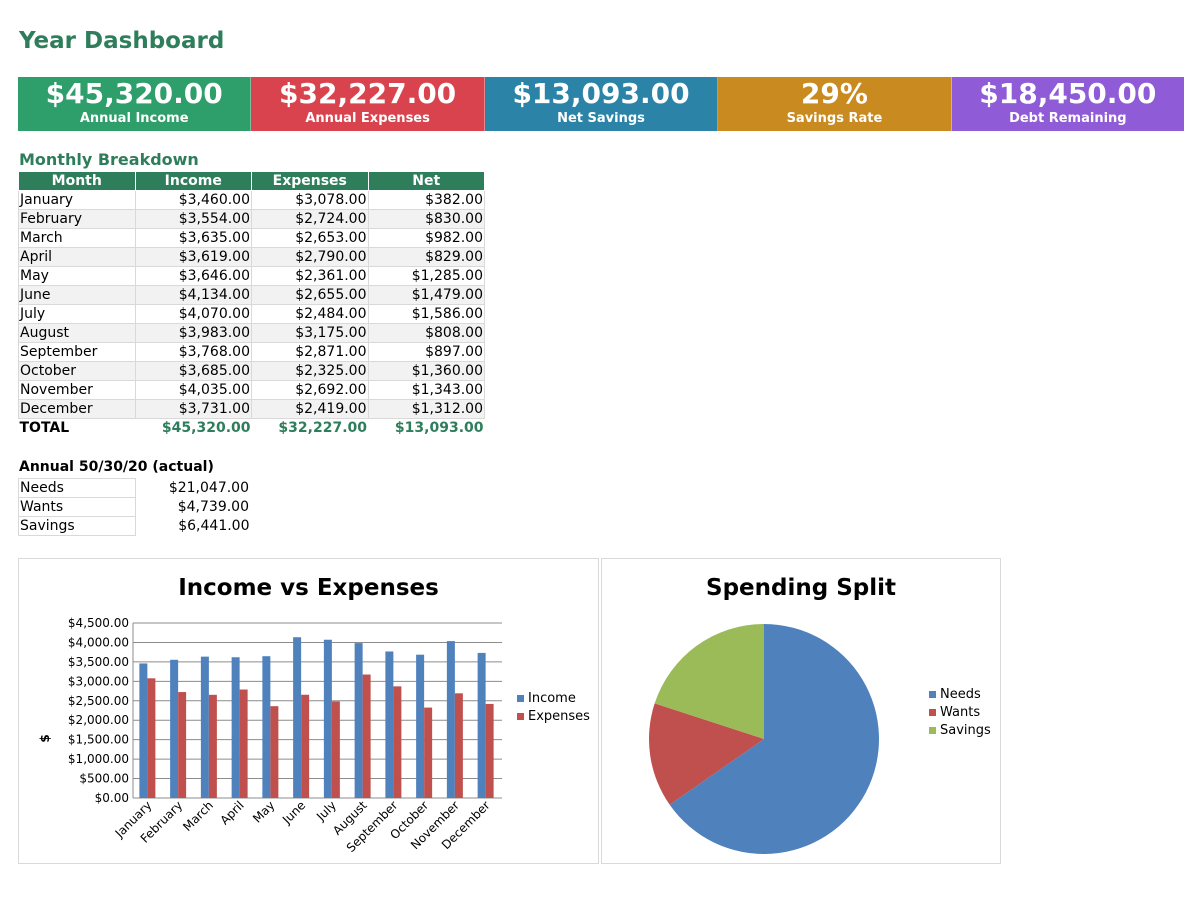  Describe the element at coordinates (774, 739) in the screenshot. I see `pie-slice-needs` at that location.